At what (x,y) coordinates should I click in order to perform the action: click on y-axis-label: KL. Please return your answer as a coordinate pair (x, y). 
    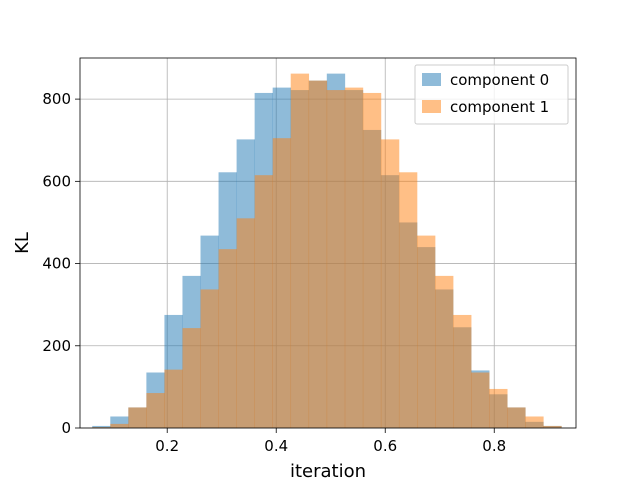
    Looking at the image, I should click on (22, 243).